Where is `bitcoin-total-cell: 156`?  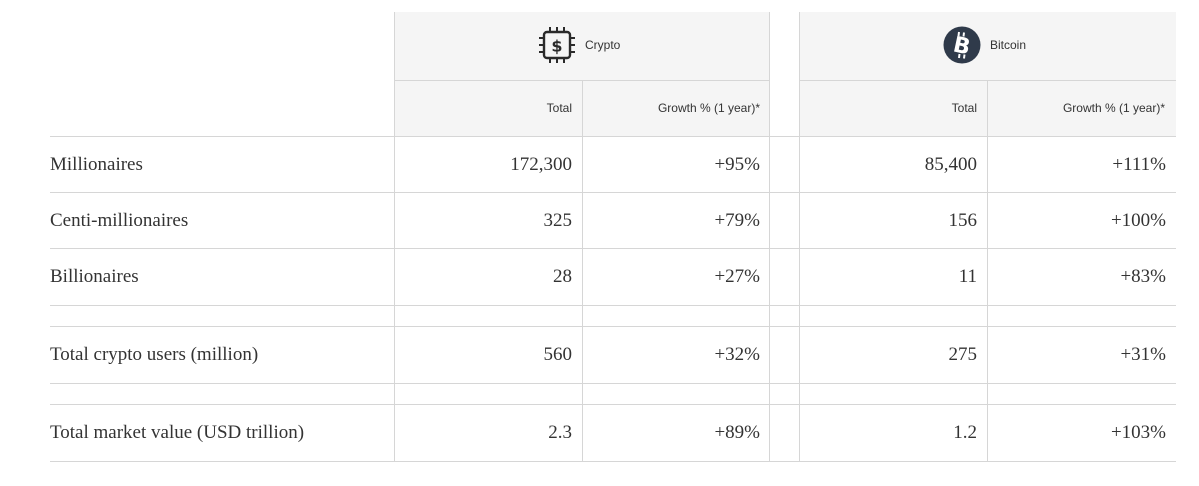 bitcoin-total-cell: 156 is located at coordinates (963, 220).